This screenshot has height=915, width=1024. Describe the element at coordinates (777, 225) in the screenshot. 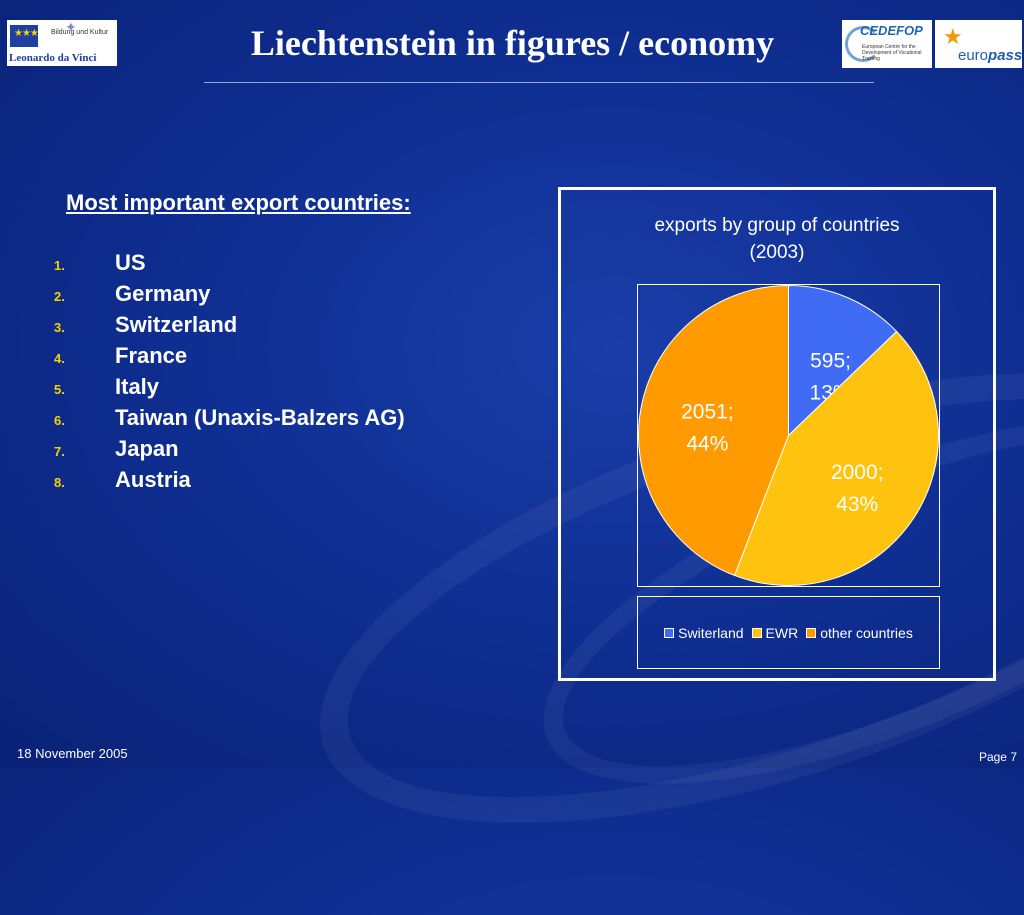

I see `chart-title-line-1: exports by group of countries` at that location.